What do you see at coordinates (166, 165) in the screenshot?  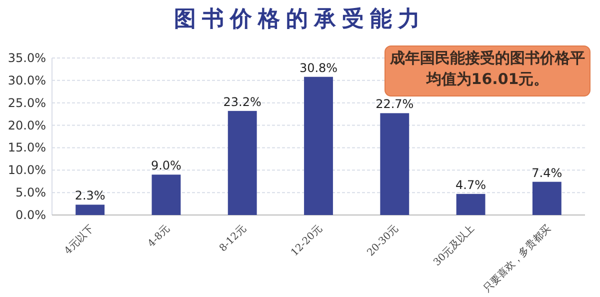 I see `data-label: 9.0%` at bounding box center [166, 165].